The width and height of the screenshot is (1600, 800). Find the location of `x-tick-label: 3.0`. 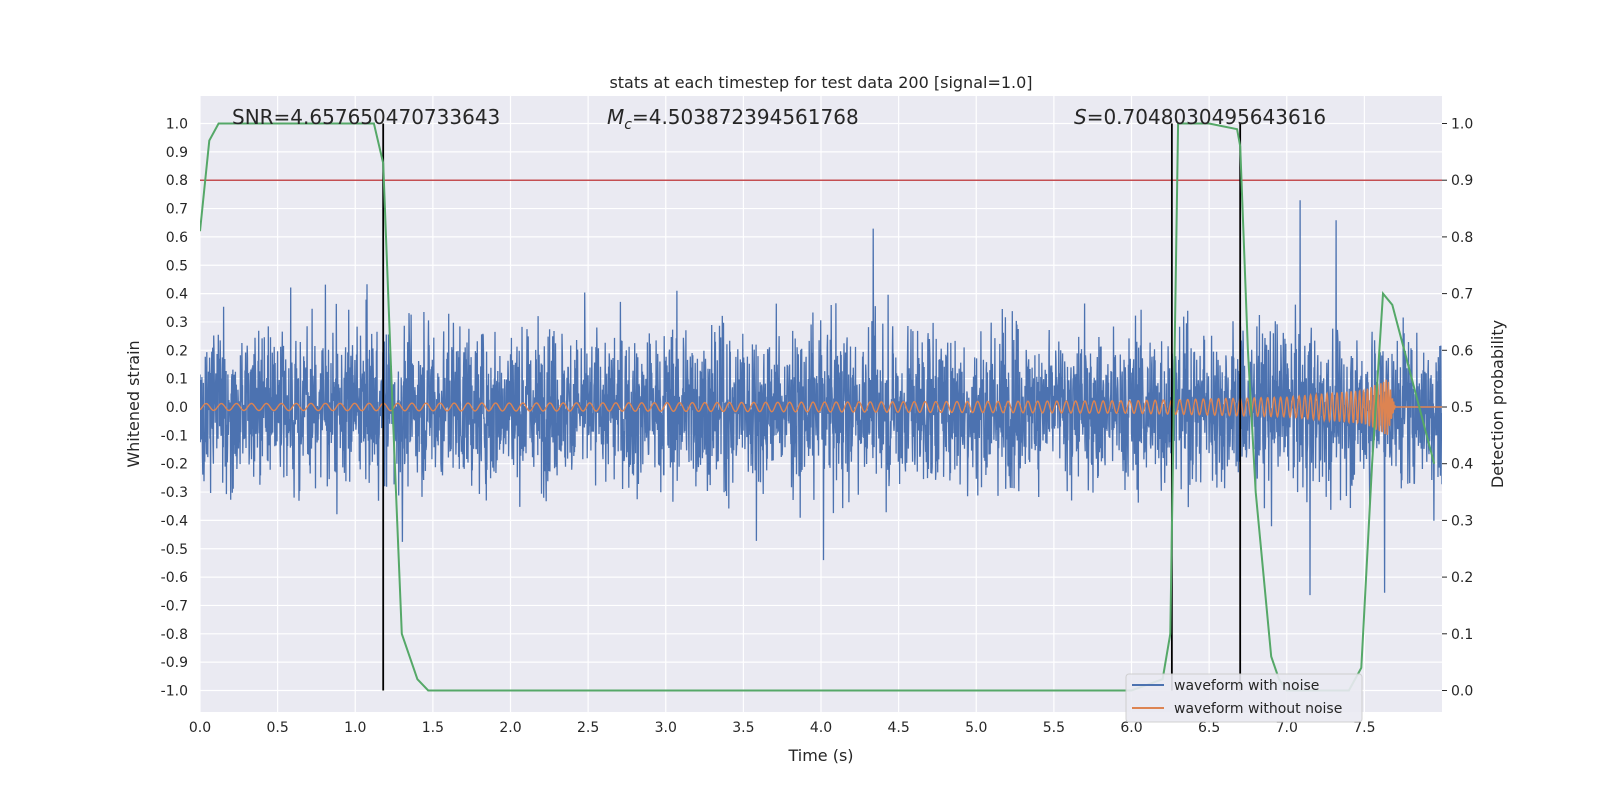

x-tick-label: 3.0 is located at coordinates (666, 728).